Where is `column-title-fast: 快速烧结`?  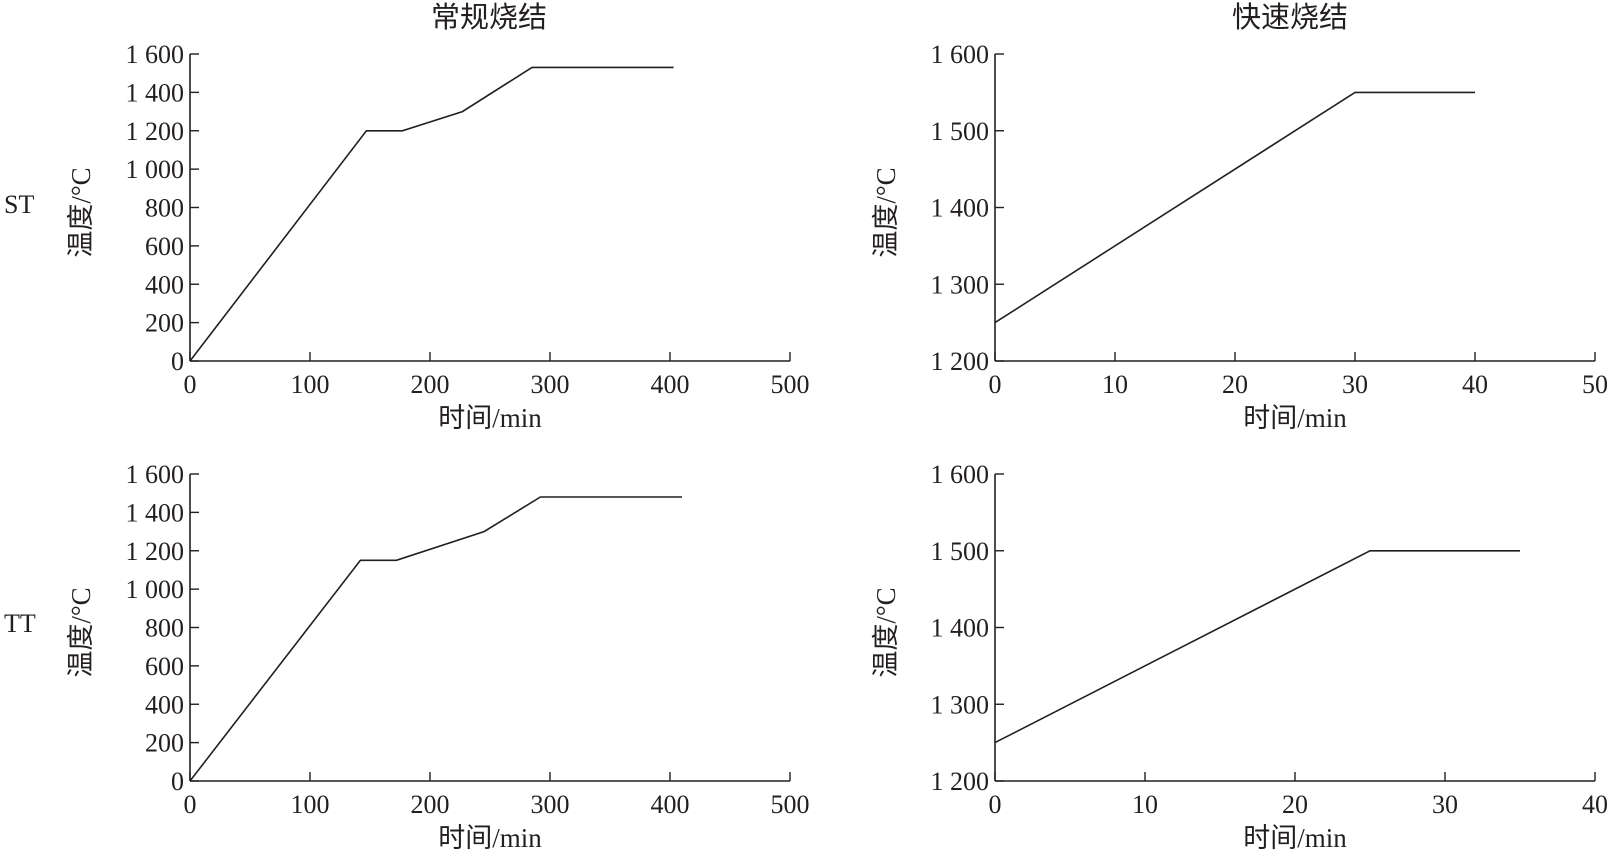 column-title-fast: 快速烧结 is located at coordinates (1290, 17).